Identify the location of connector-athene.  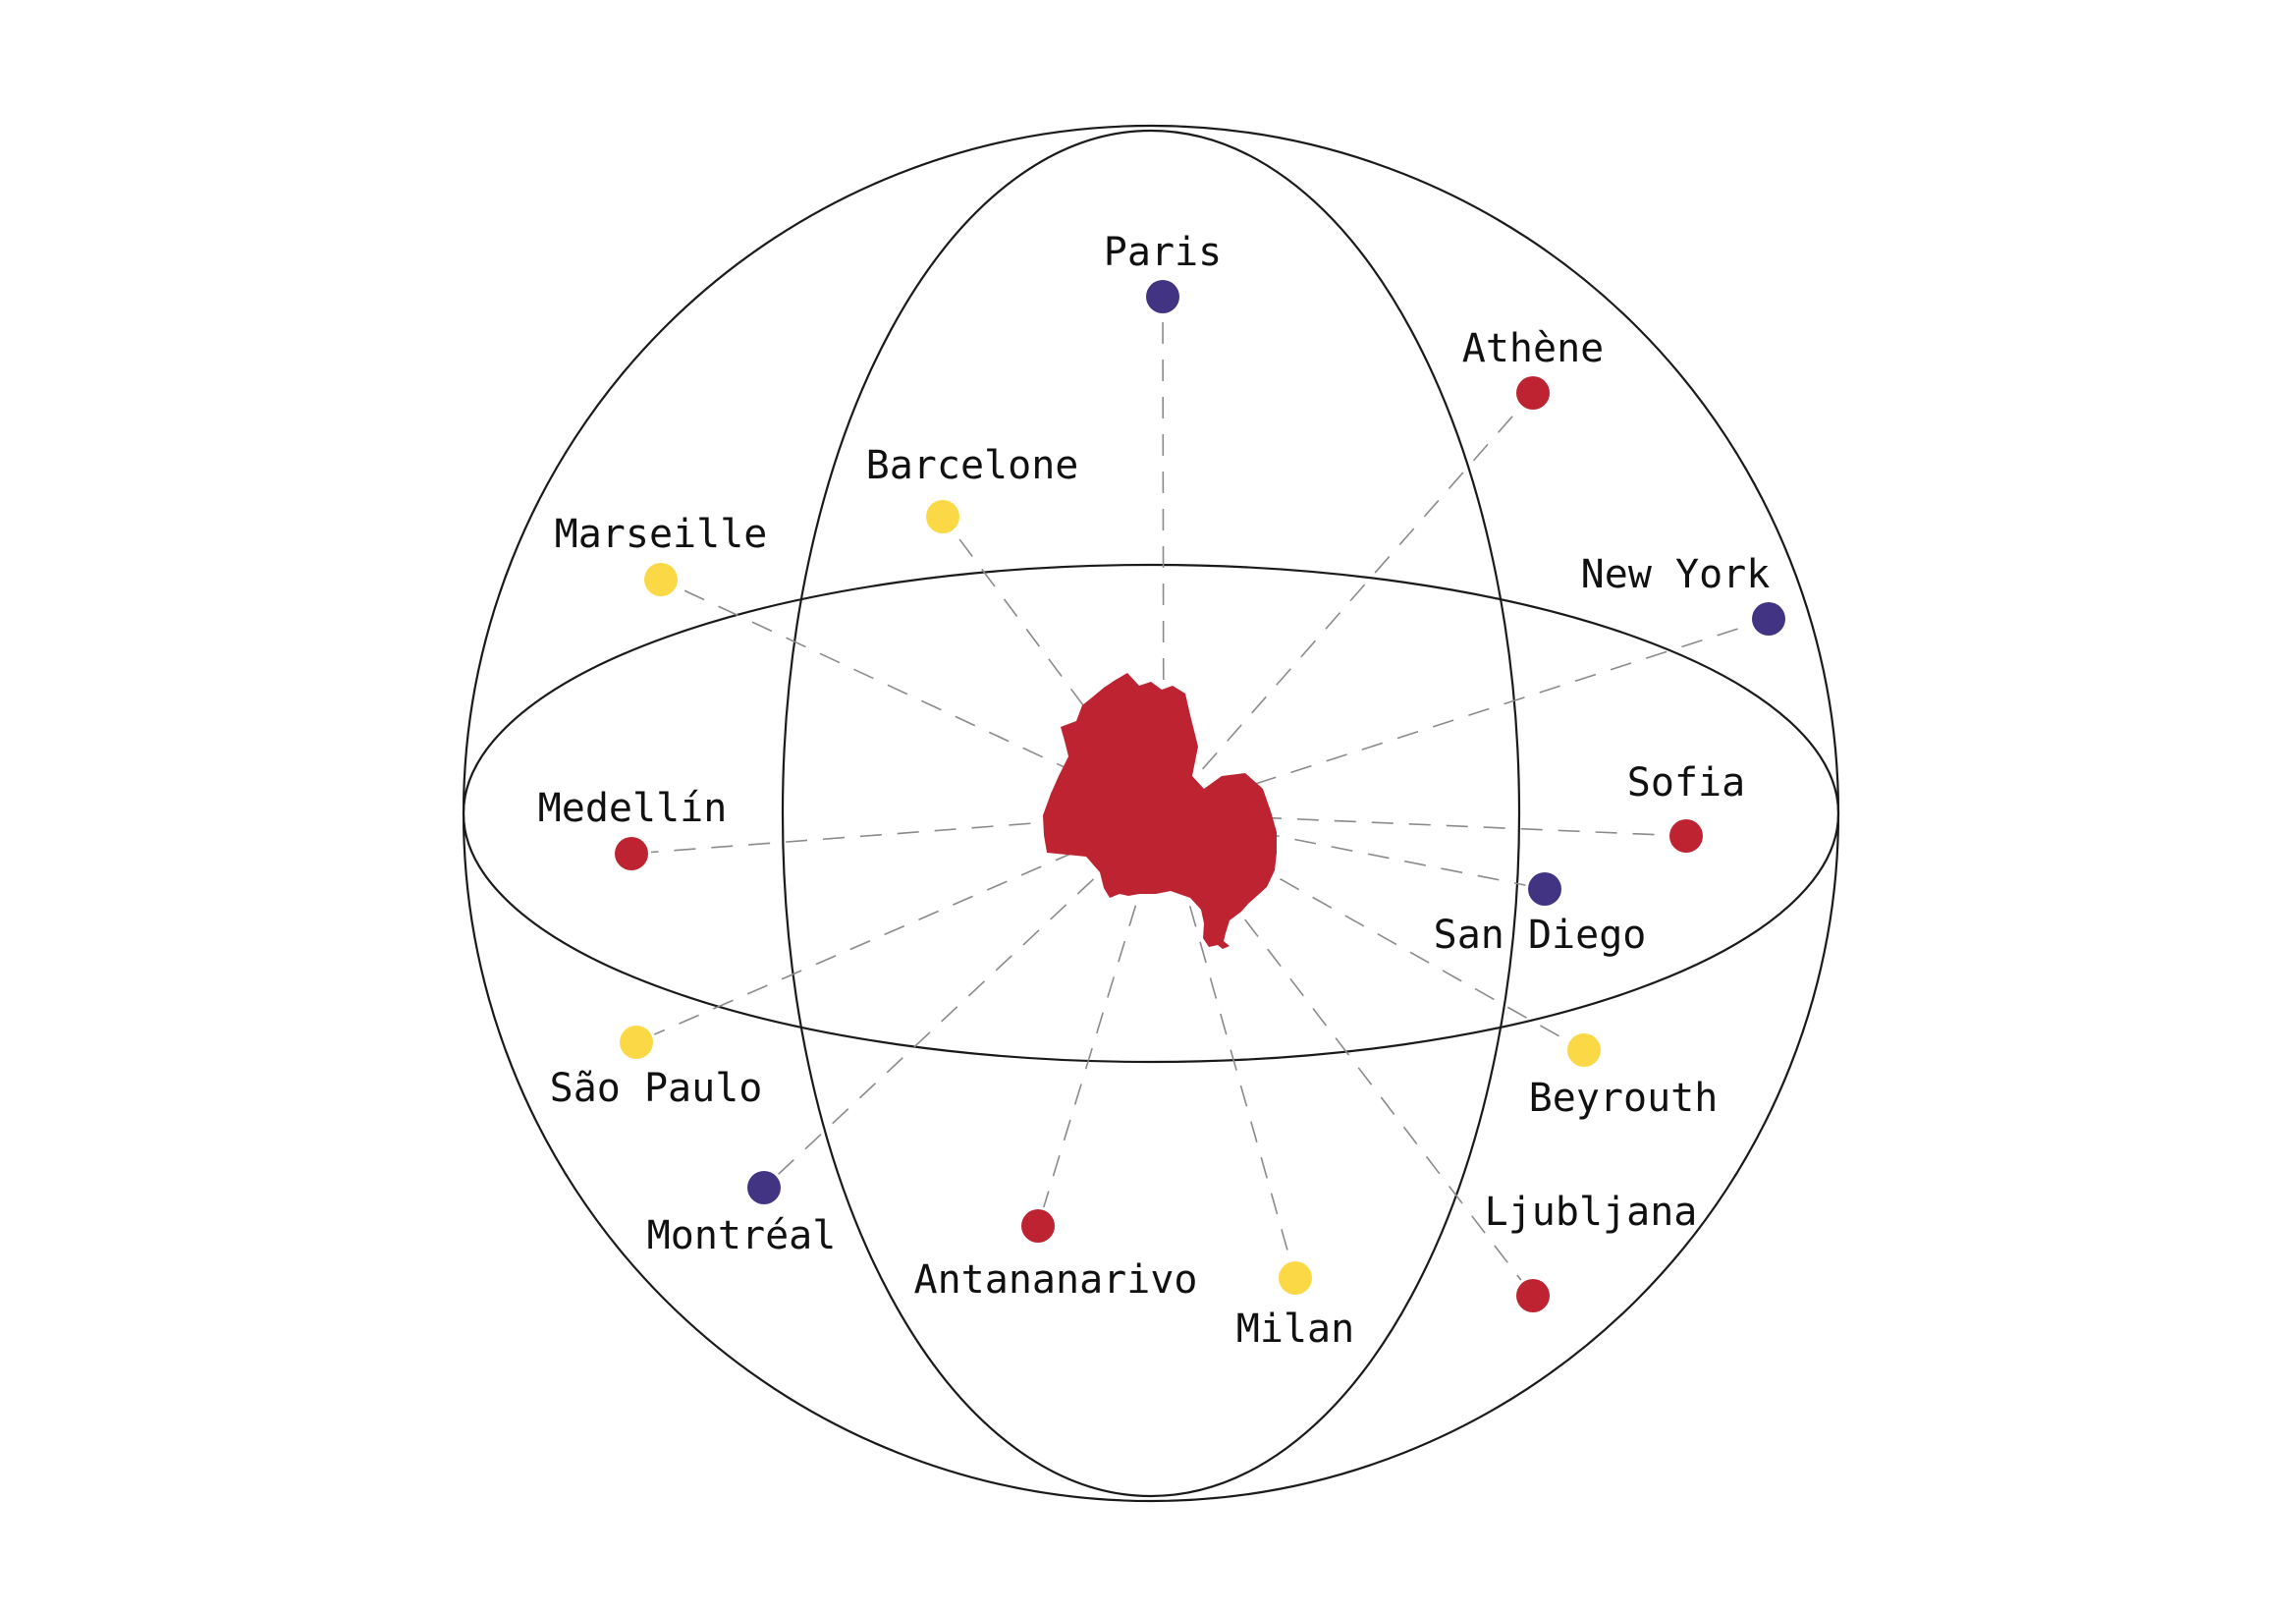
(1361, 588).